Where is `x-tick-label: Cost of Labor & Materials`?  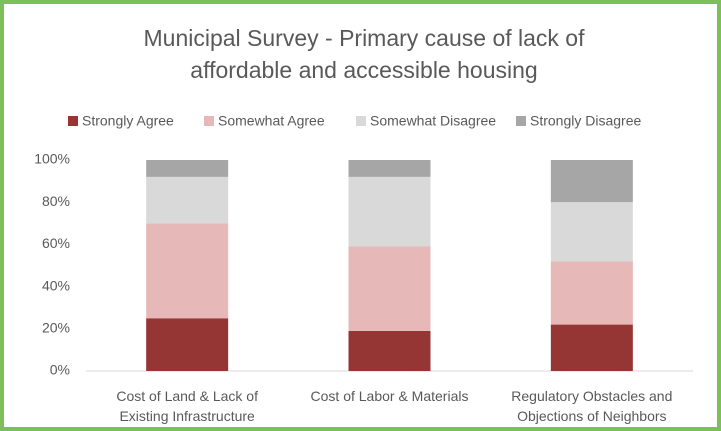 x-tick-label: Cost of Labor & Materials is located at coordinates (389, 396).